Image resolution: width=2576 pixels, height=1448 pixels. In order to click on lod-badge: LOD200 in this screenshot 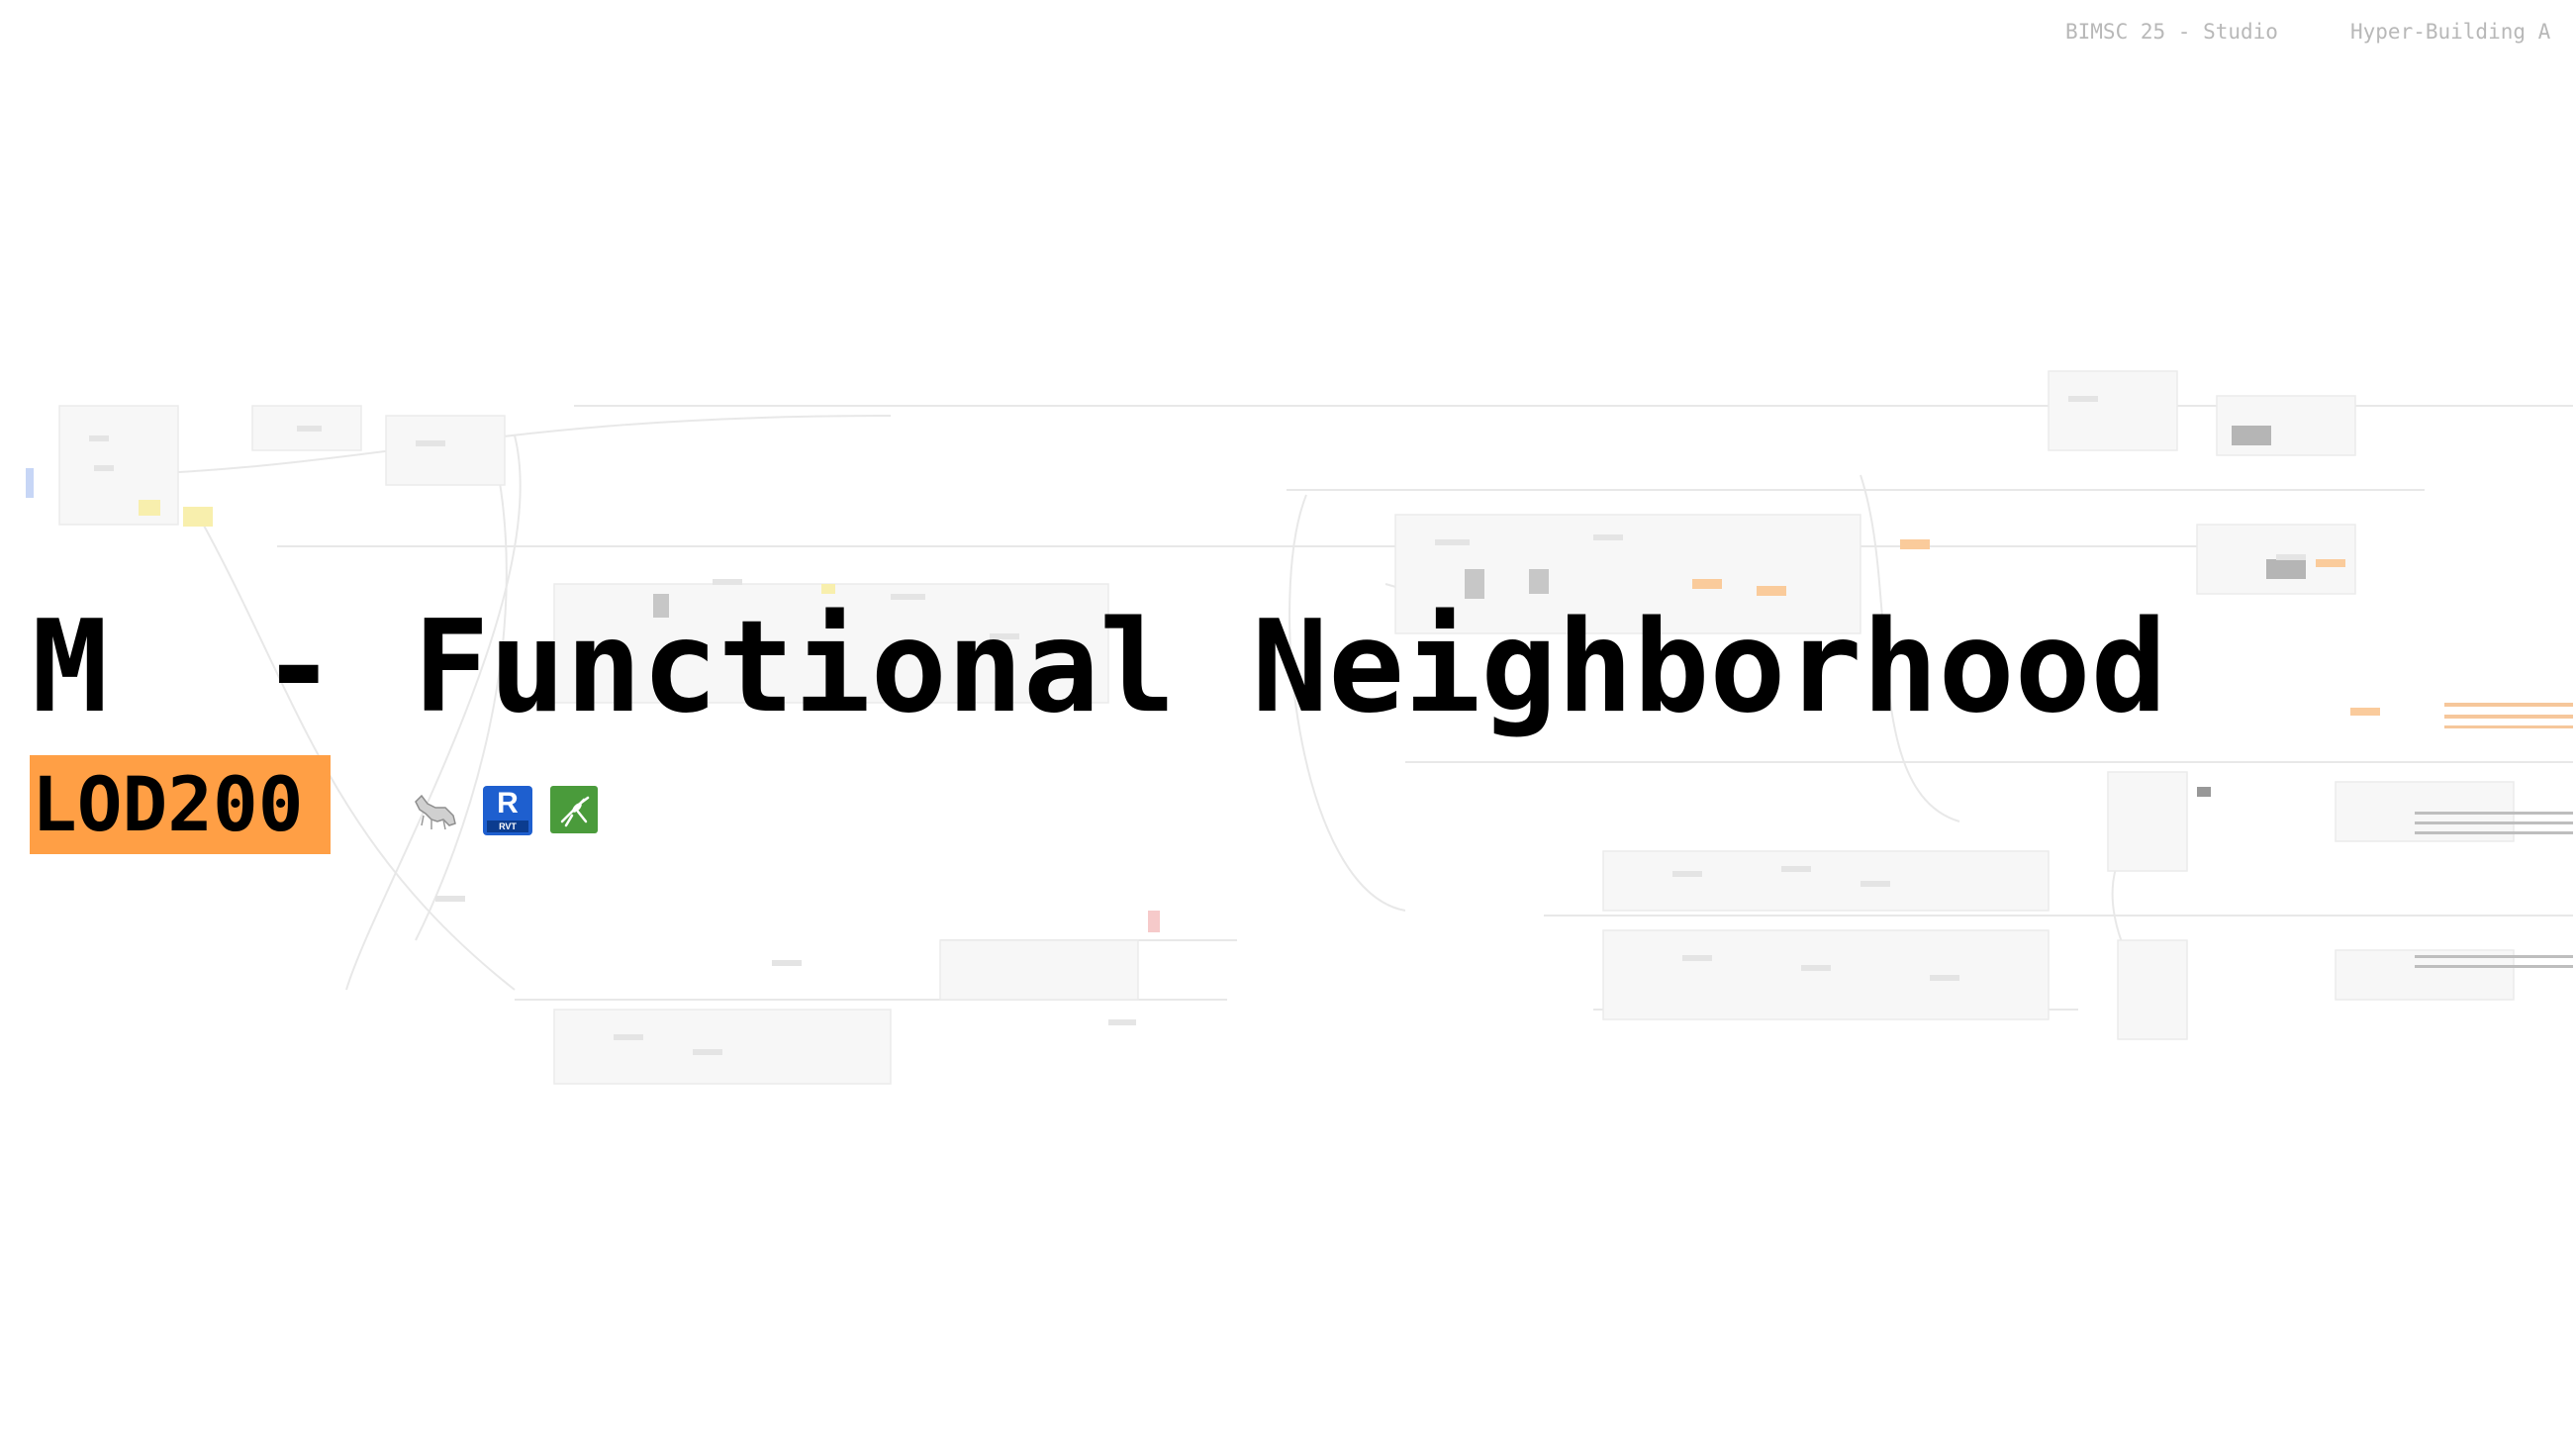, I will do `click(180, 805)`.